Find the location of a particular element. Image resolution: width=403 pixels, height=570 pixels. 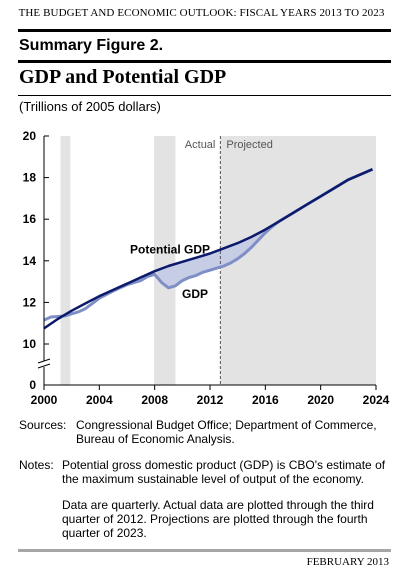

notes-label: Notes: is located at coordinates (36, 465).